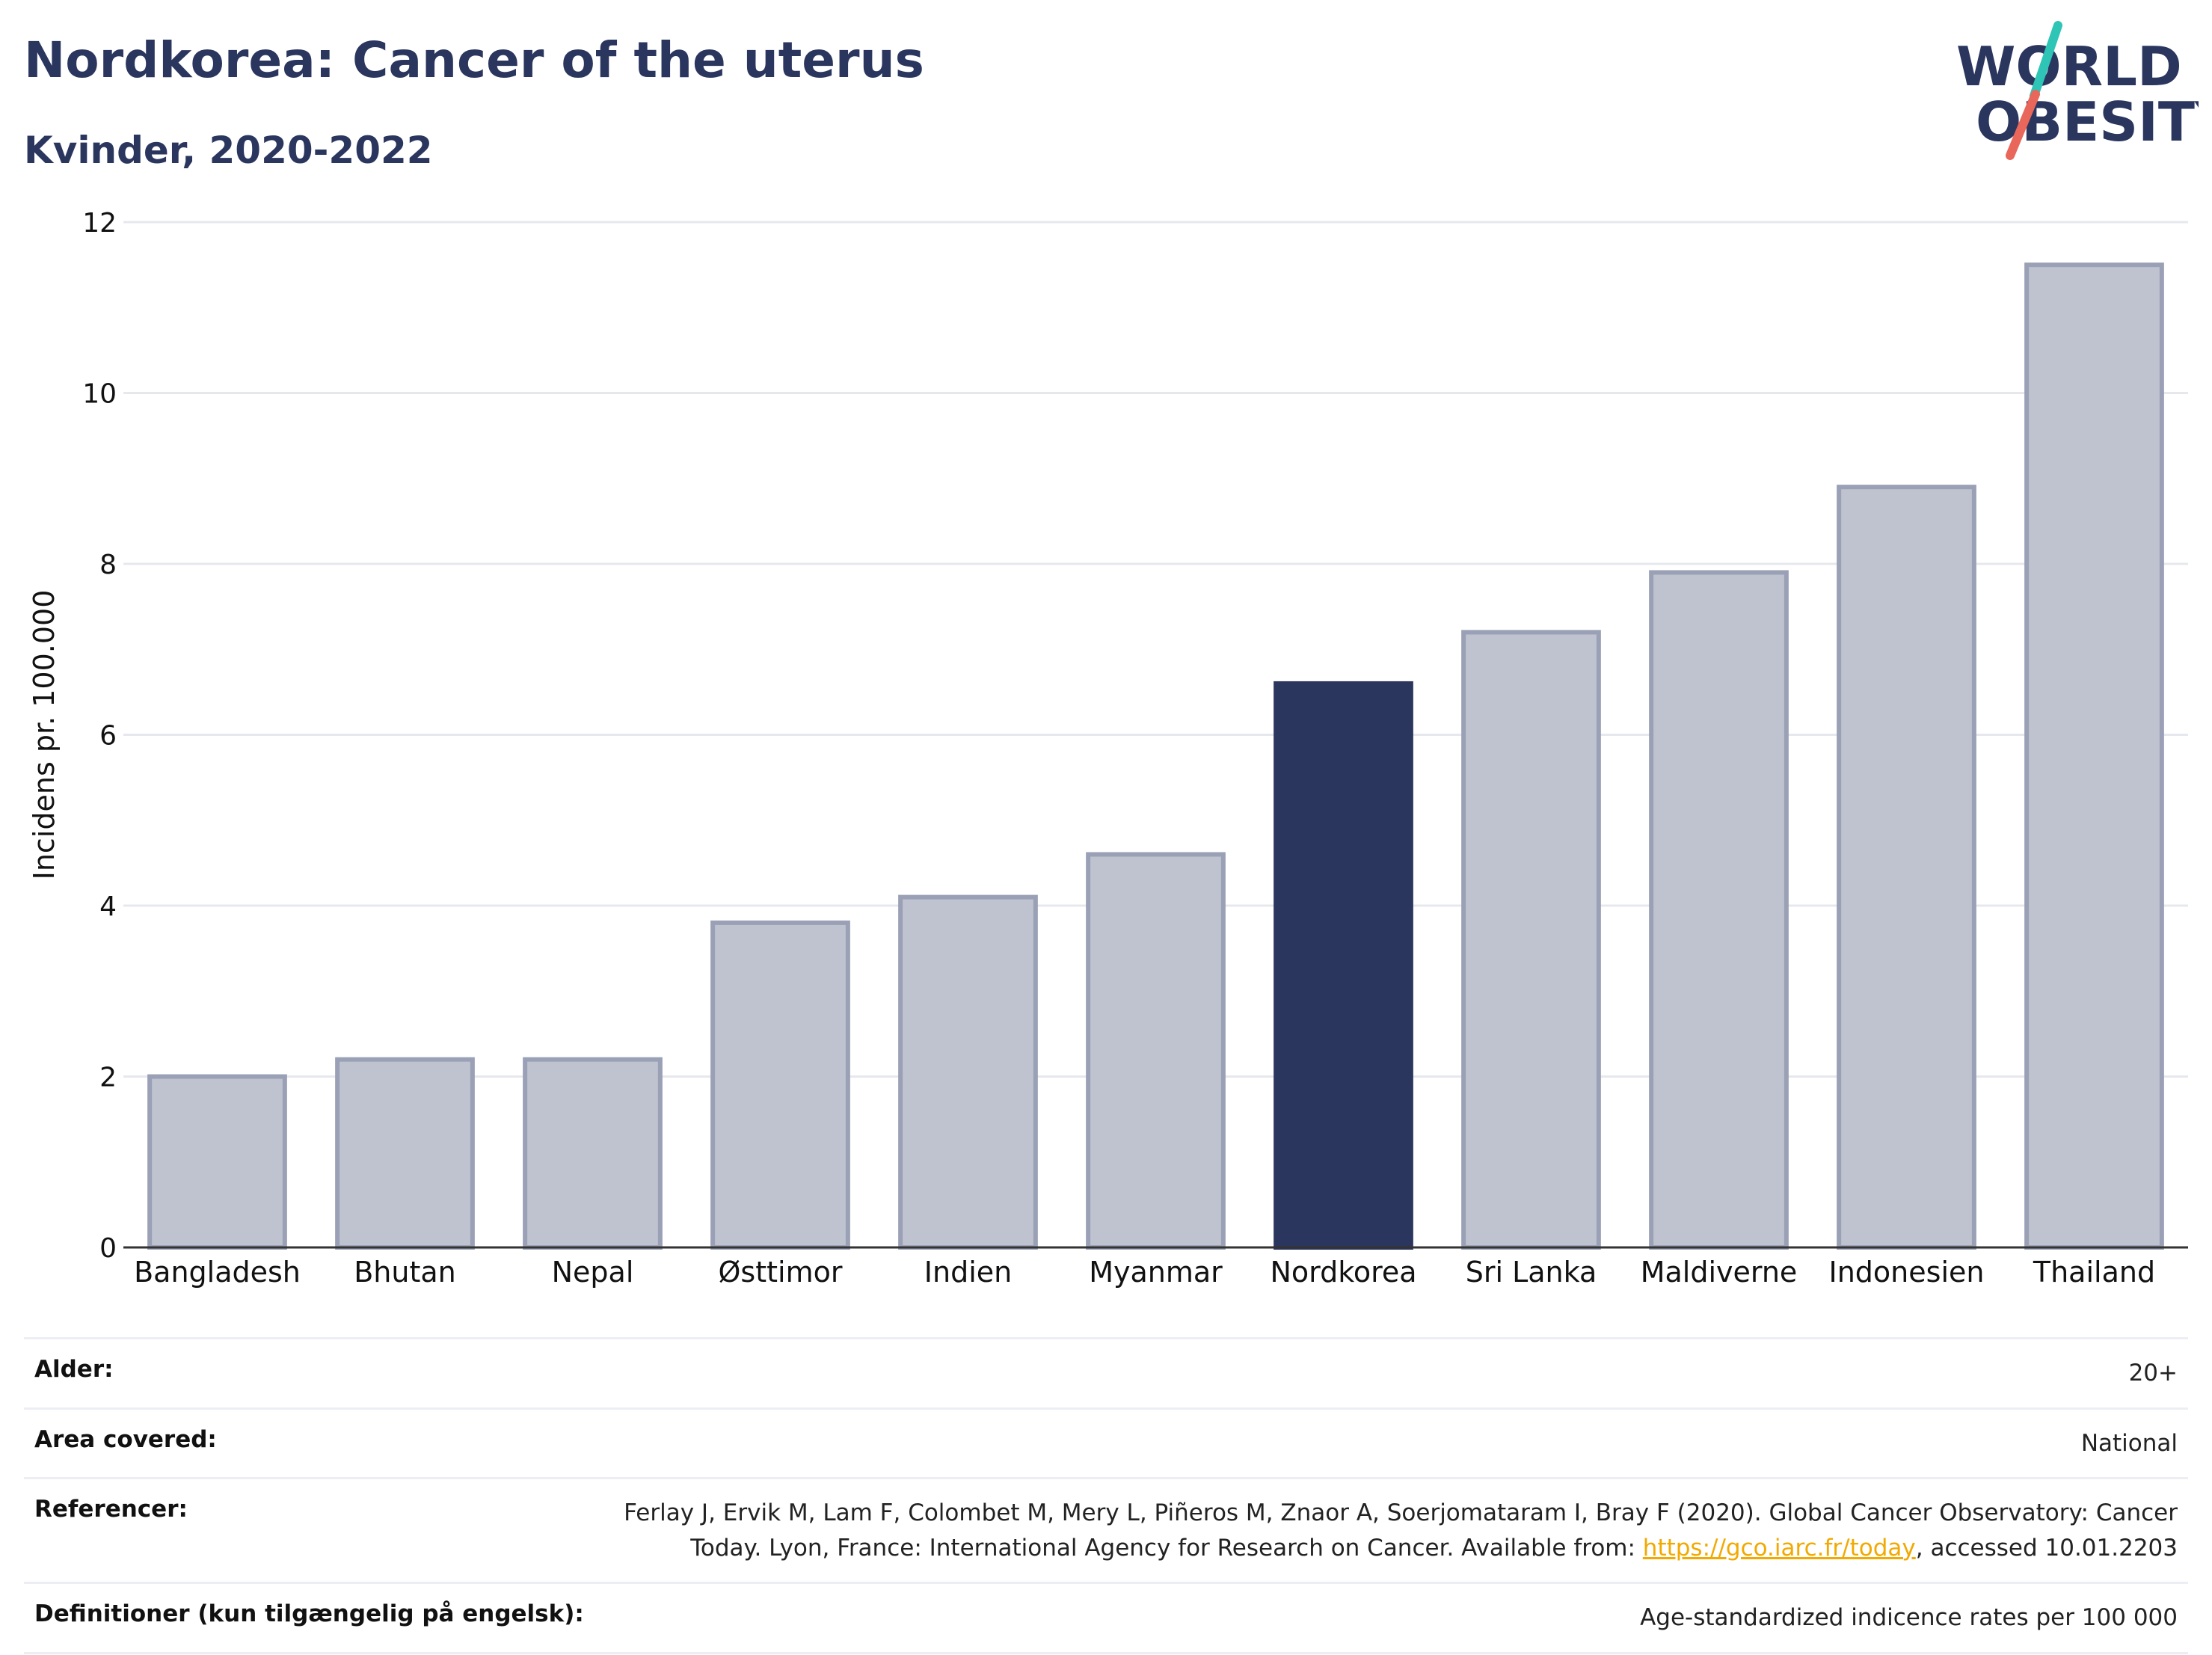  I want to click on y-tick-label: 6, so click(108, 736).